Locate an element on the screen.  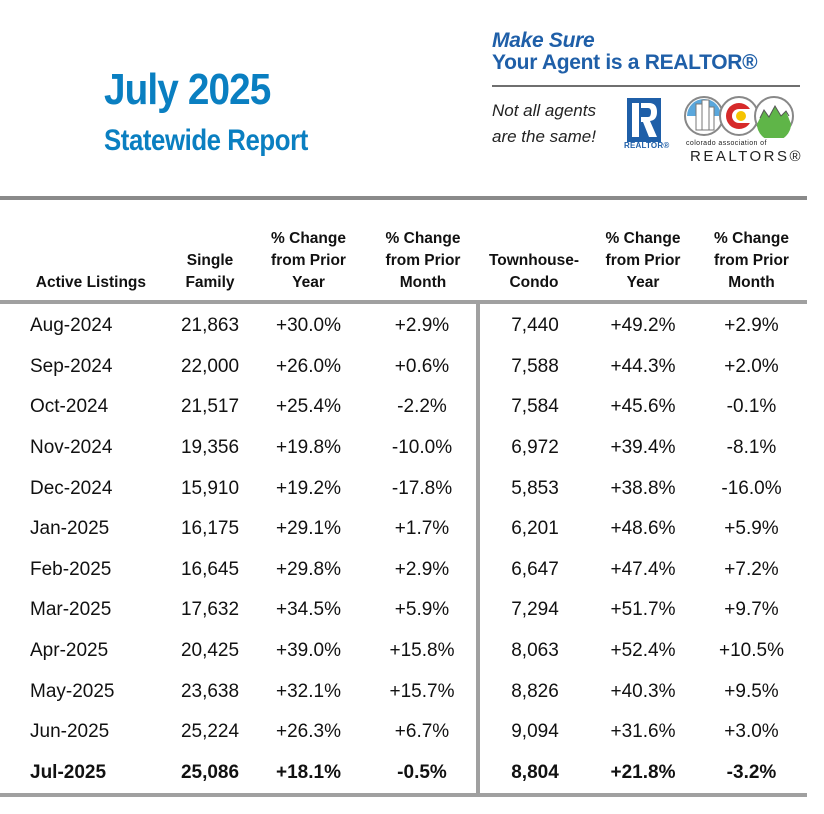
ad-headline: Make Sure Your Agent is a REALTOR® is located at coordinates (647, 52).